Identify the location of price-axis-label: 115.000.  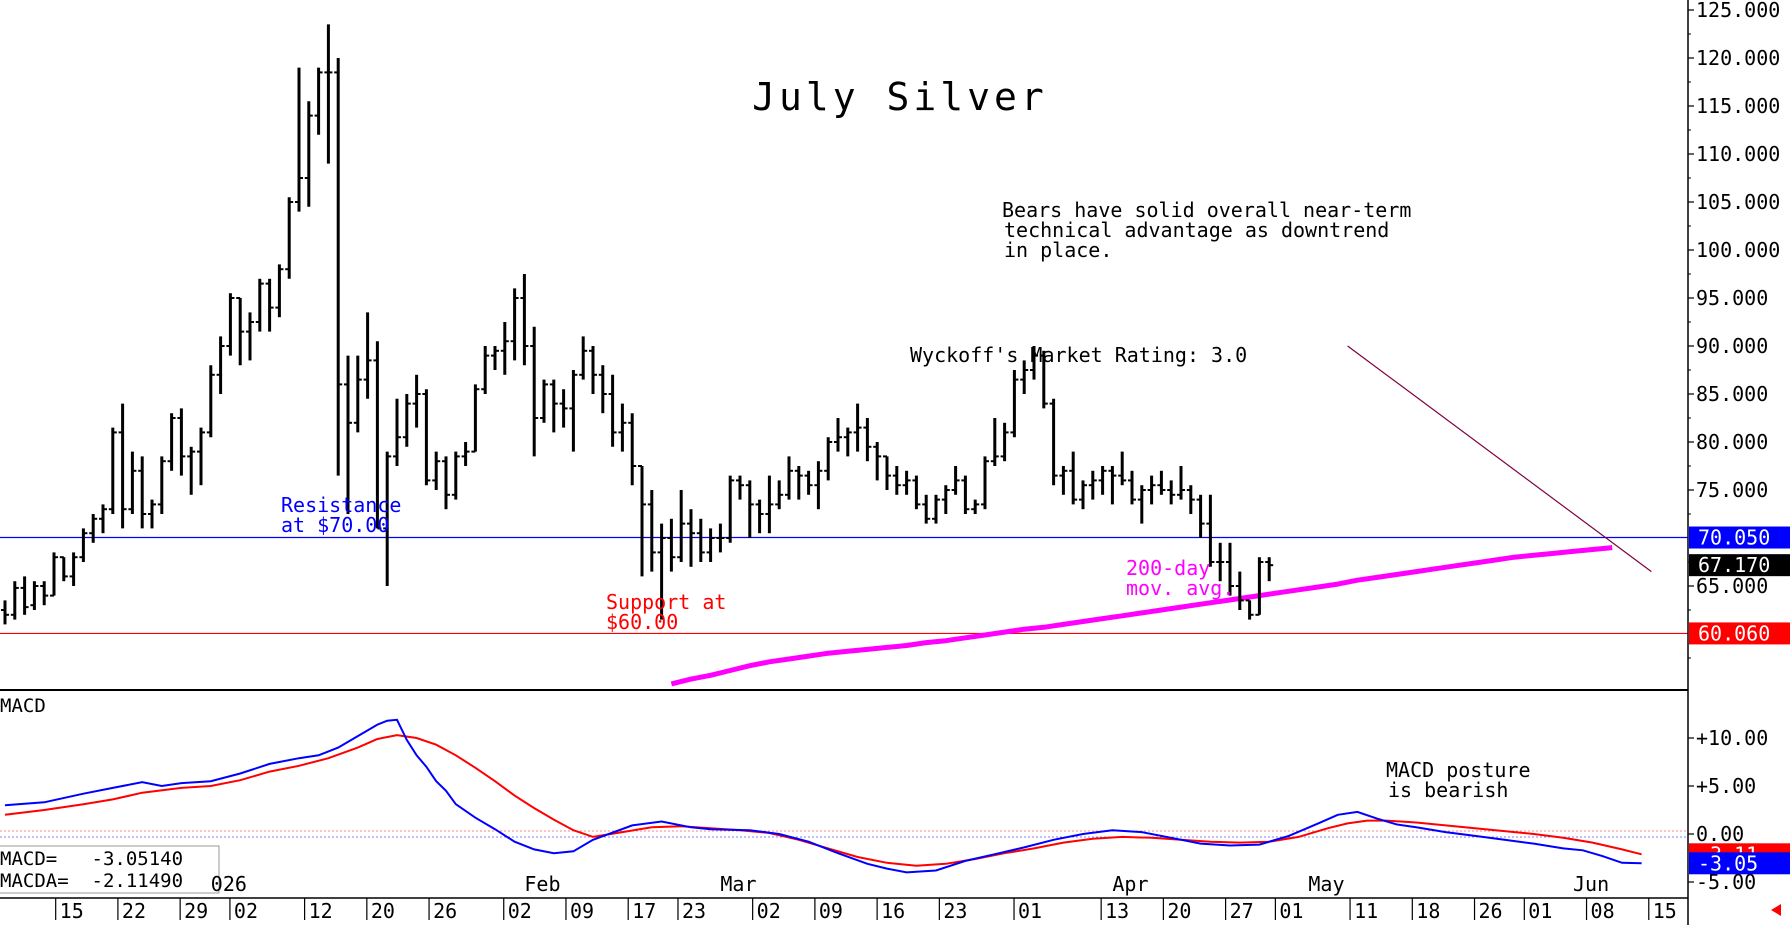
(1738, 106).